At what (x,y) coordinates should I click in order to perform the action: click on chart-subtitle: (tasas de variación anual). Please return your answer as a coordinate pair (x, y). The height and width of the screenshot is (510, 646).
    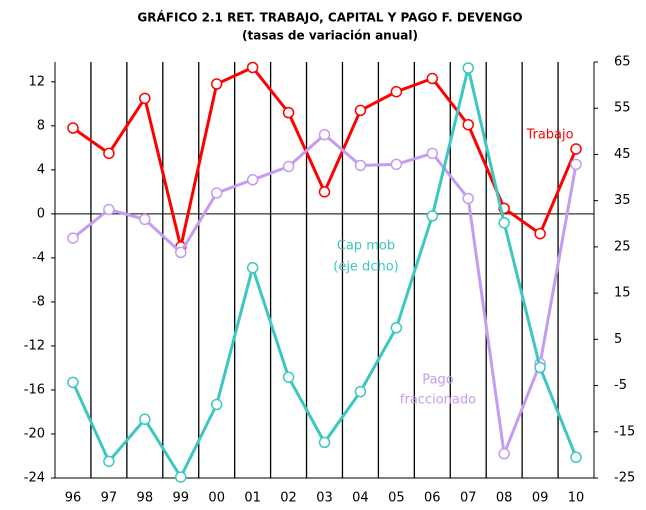
    Looking at the image, I should click on (330, 36).